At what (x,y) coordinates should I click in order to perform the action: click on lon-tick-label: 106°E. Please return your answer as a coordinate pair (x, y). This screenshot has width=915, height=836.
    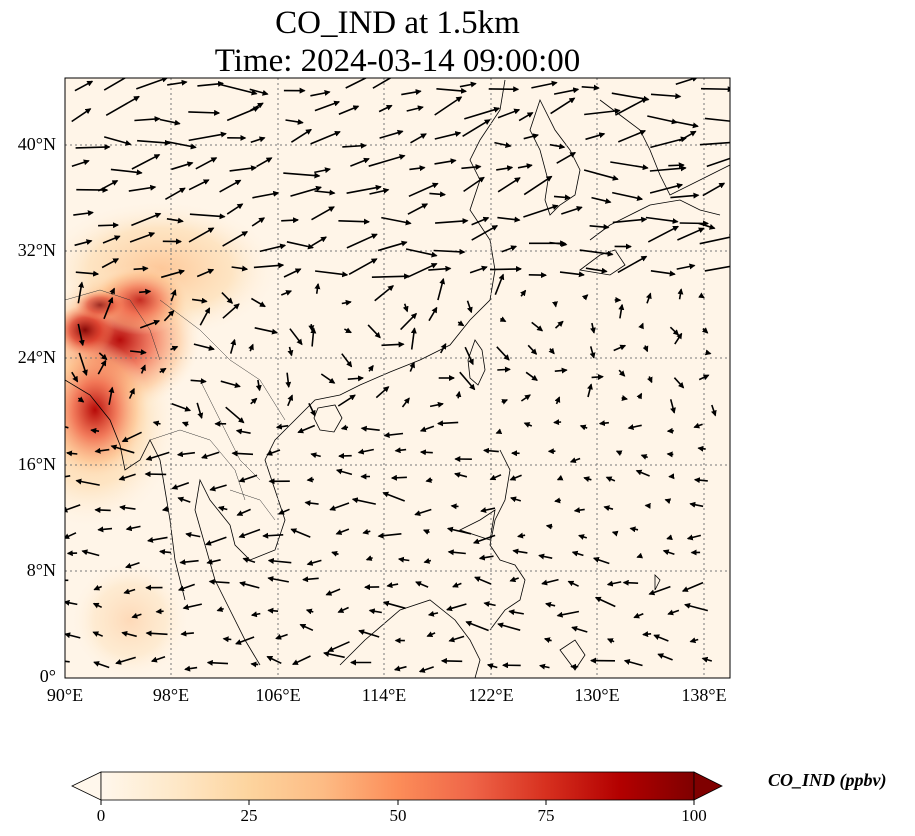
    Looking at the image, I should click on (278, 695).